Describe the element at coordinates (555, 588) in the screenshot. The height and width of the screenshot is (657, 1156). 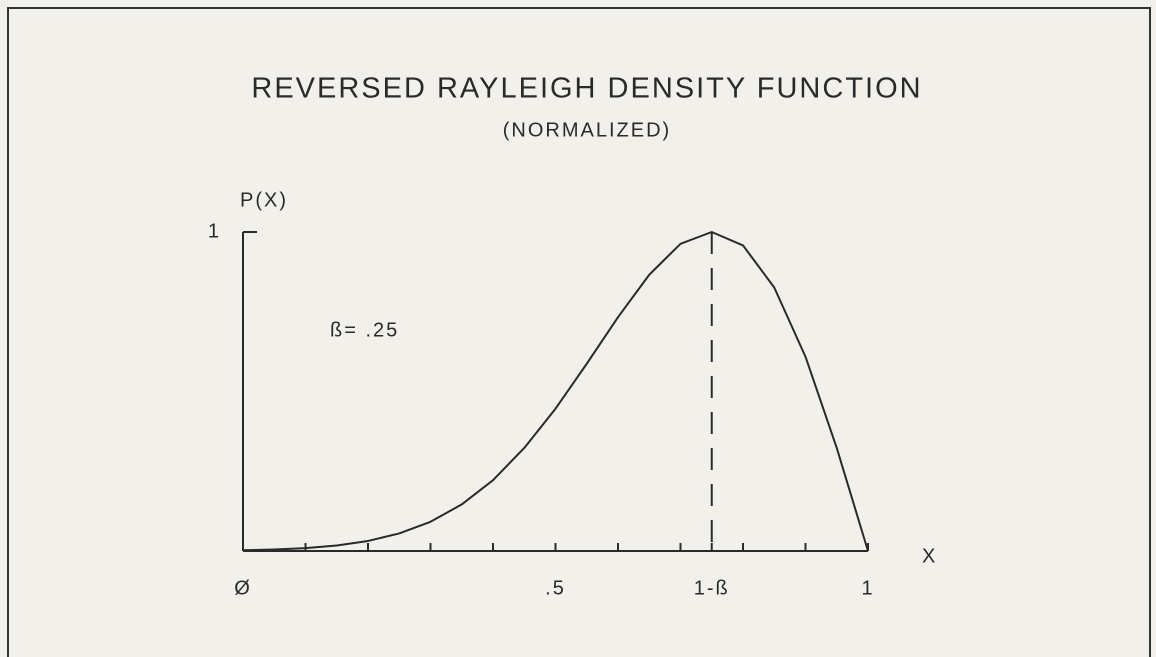
I see `x-tick-label: .5` at that location.